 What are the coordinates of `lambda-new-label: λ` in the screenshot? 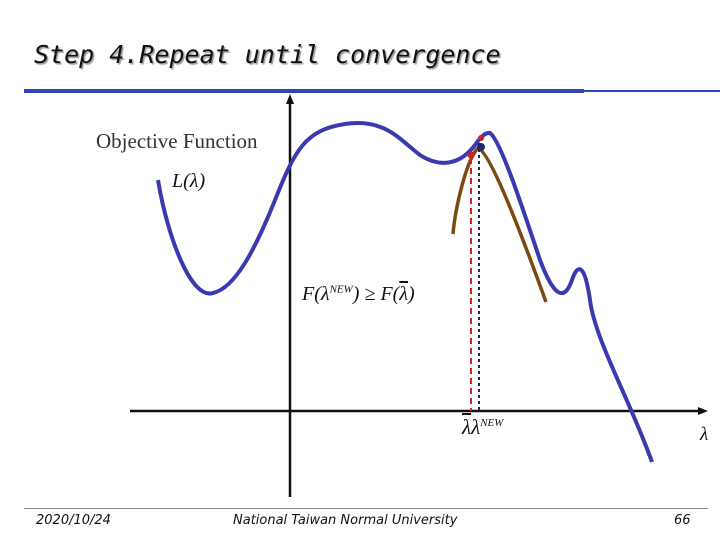 It's located at (476, 427).